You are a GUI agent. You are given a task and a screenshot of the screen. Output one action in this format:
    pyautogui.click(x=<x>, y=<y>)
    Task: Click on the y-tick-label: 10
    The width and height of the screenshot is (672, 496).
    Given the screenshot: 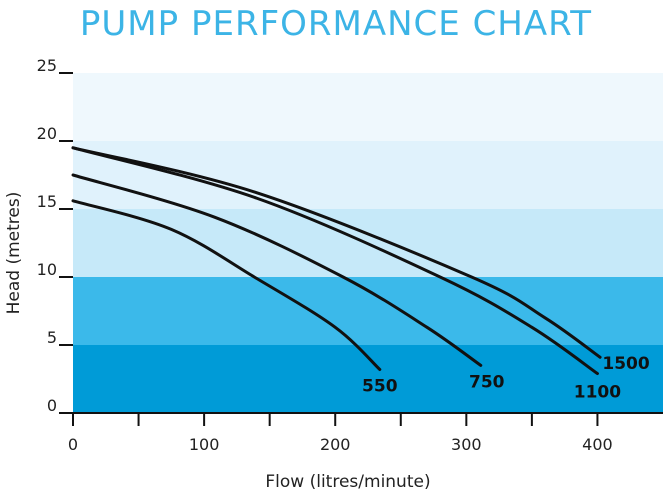 What is the action you would take?
    pyautogui.click(x=47, y=269)
    